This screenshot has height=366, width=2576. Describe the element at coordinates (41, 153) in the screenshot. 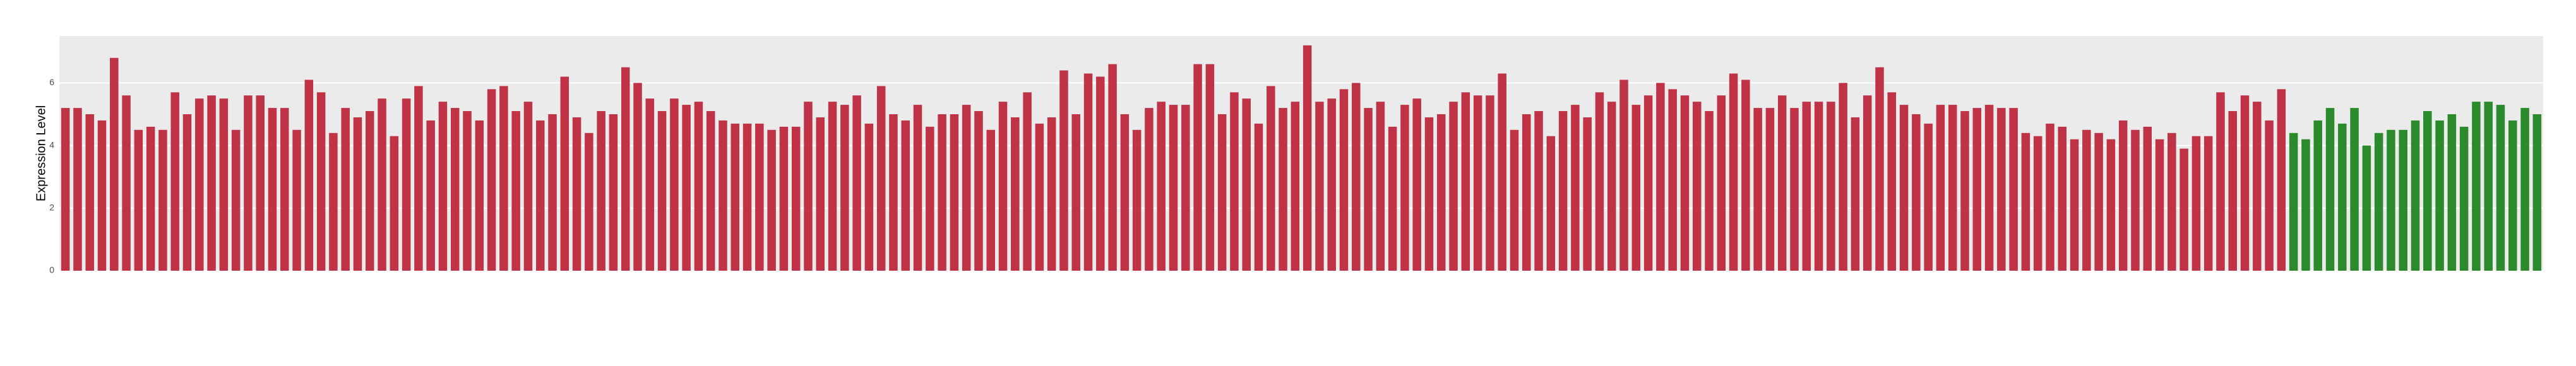

I see `y-axis-label: Expression Level` at that location.